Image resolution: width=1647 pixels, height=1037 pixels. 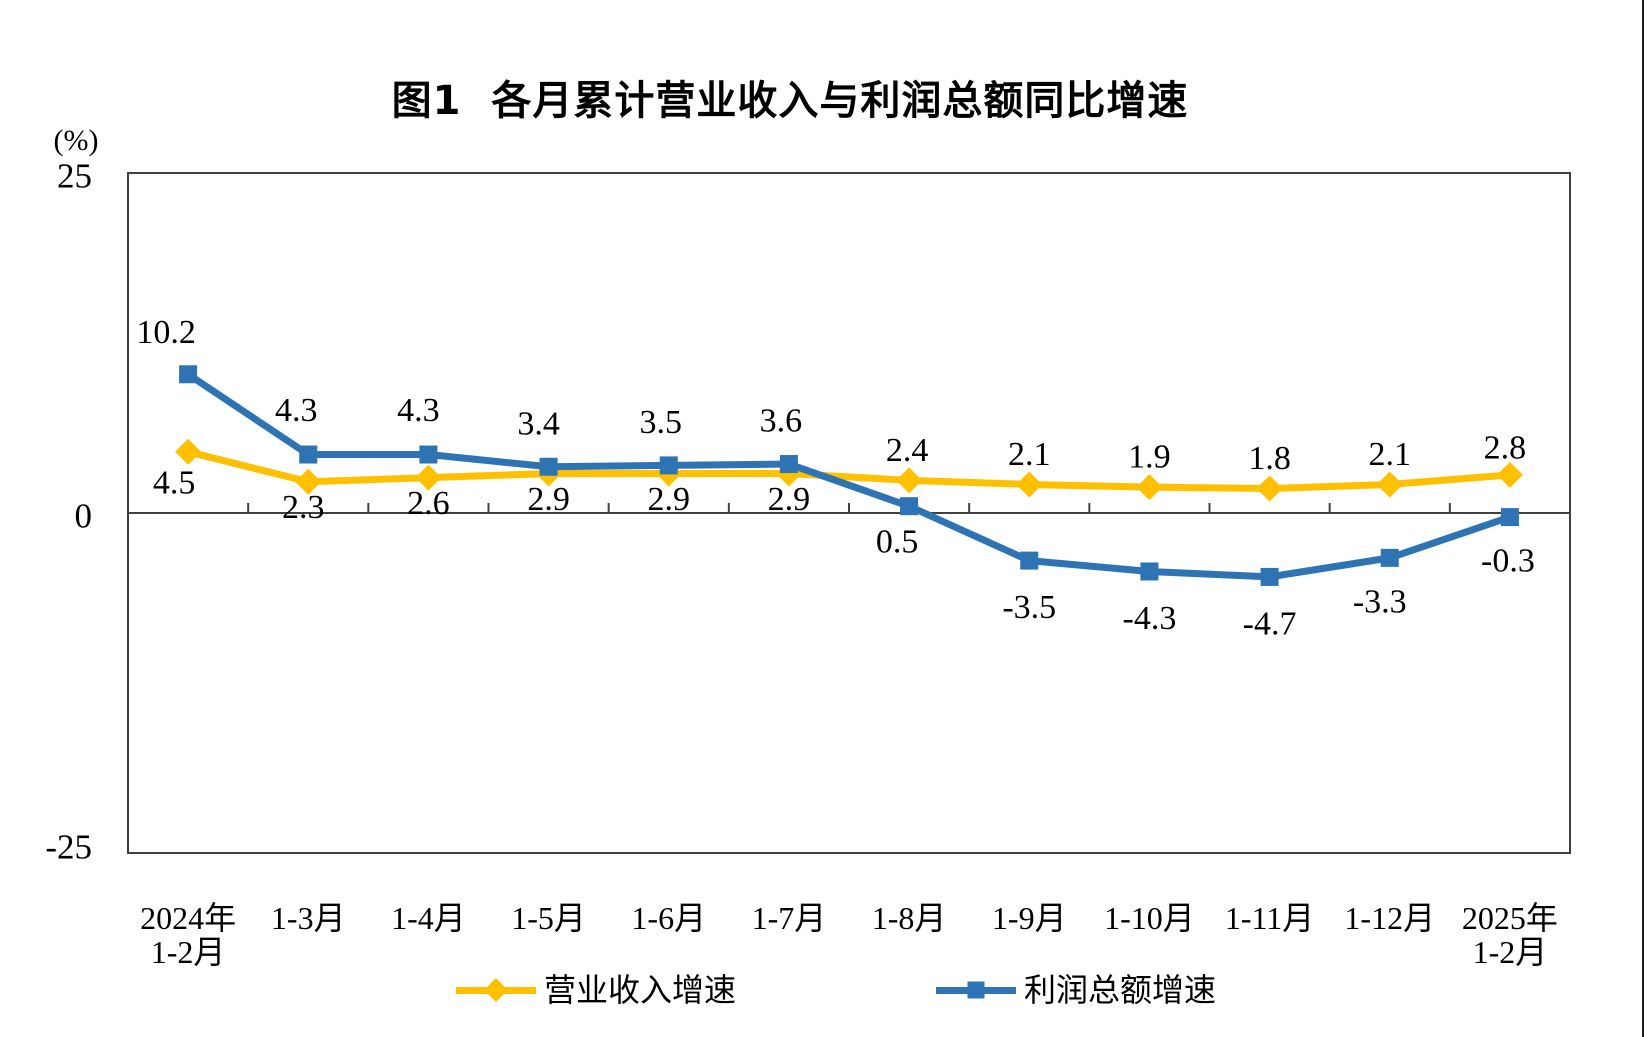 What do you see at coordinates (174, 482) in the screenshot?
I see `data-label: 4.5` at bounding box center [174, 482].